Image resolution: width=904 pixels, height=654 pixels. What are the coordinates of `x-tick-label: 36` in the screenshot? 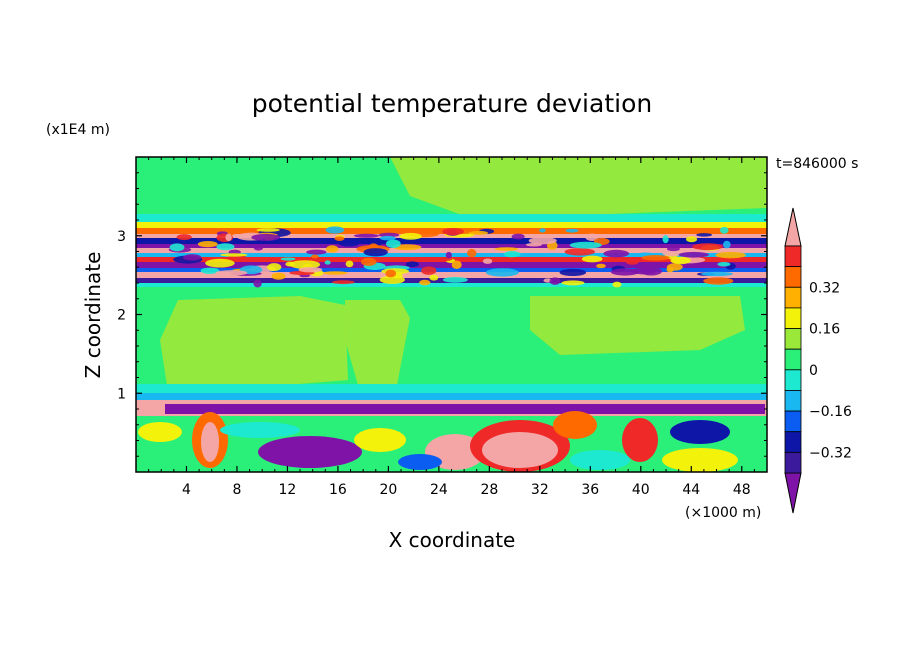 It's located at (590, 490).